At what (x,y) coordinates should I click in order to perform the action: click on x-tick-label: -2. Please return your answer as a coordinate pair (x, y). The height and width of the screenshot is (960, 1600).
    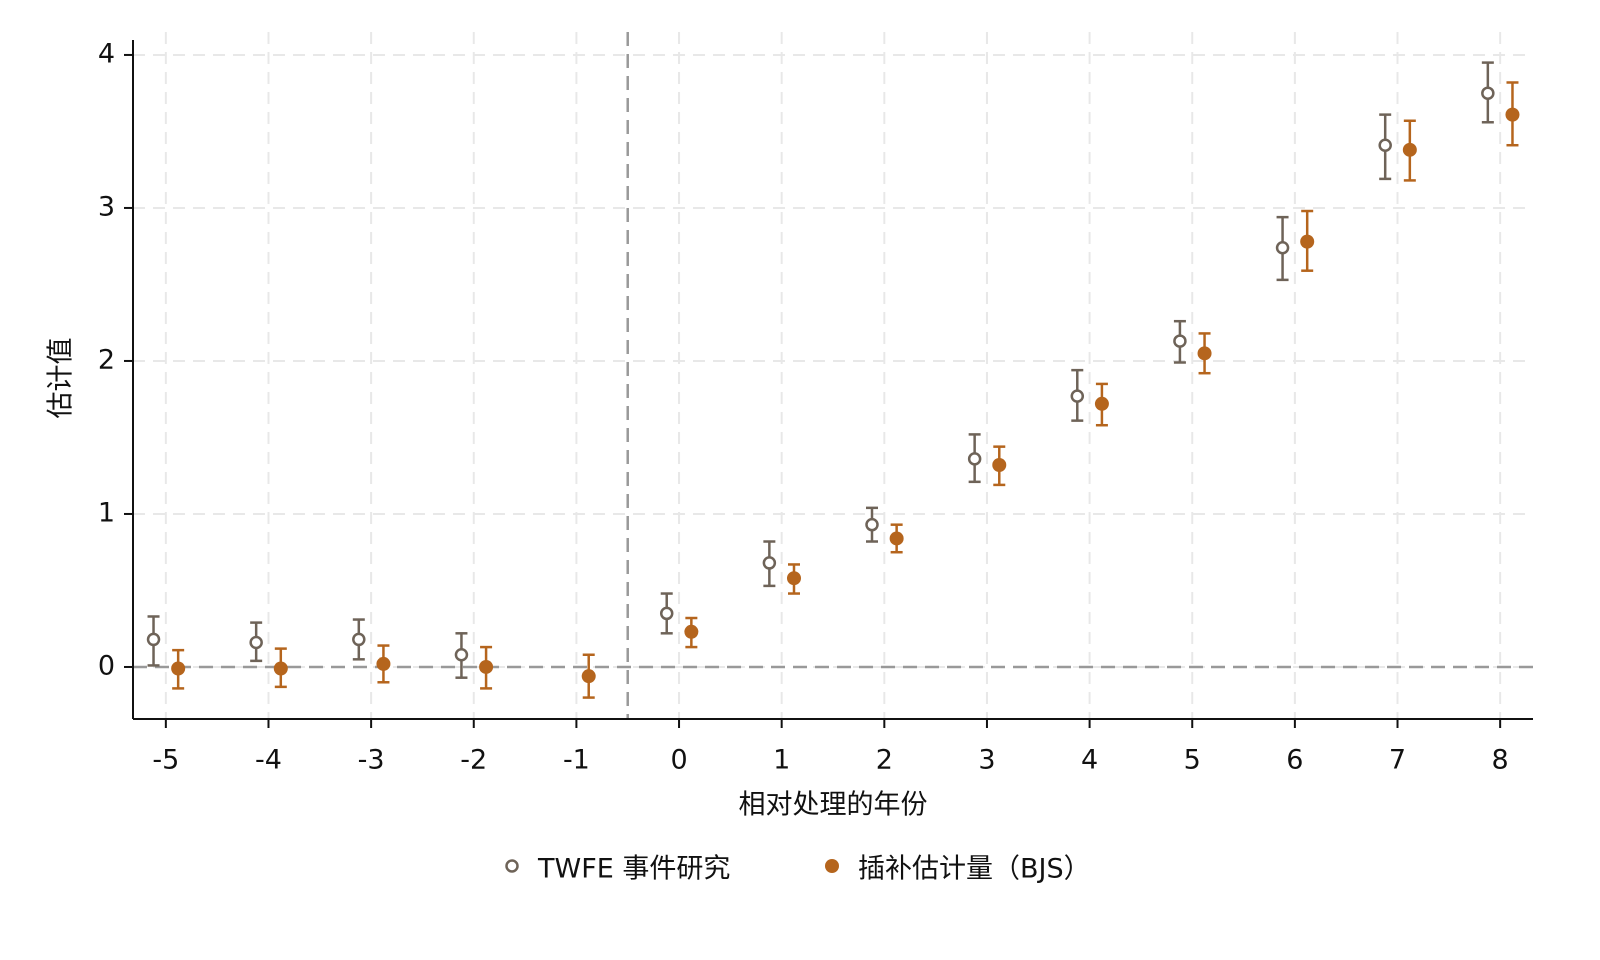
    Looking at the image, I should click on (473, 760).